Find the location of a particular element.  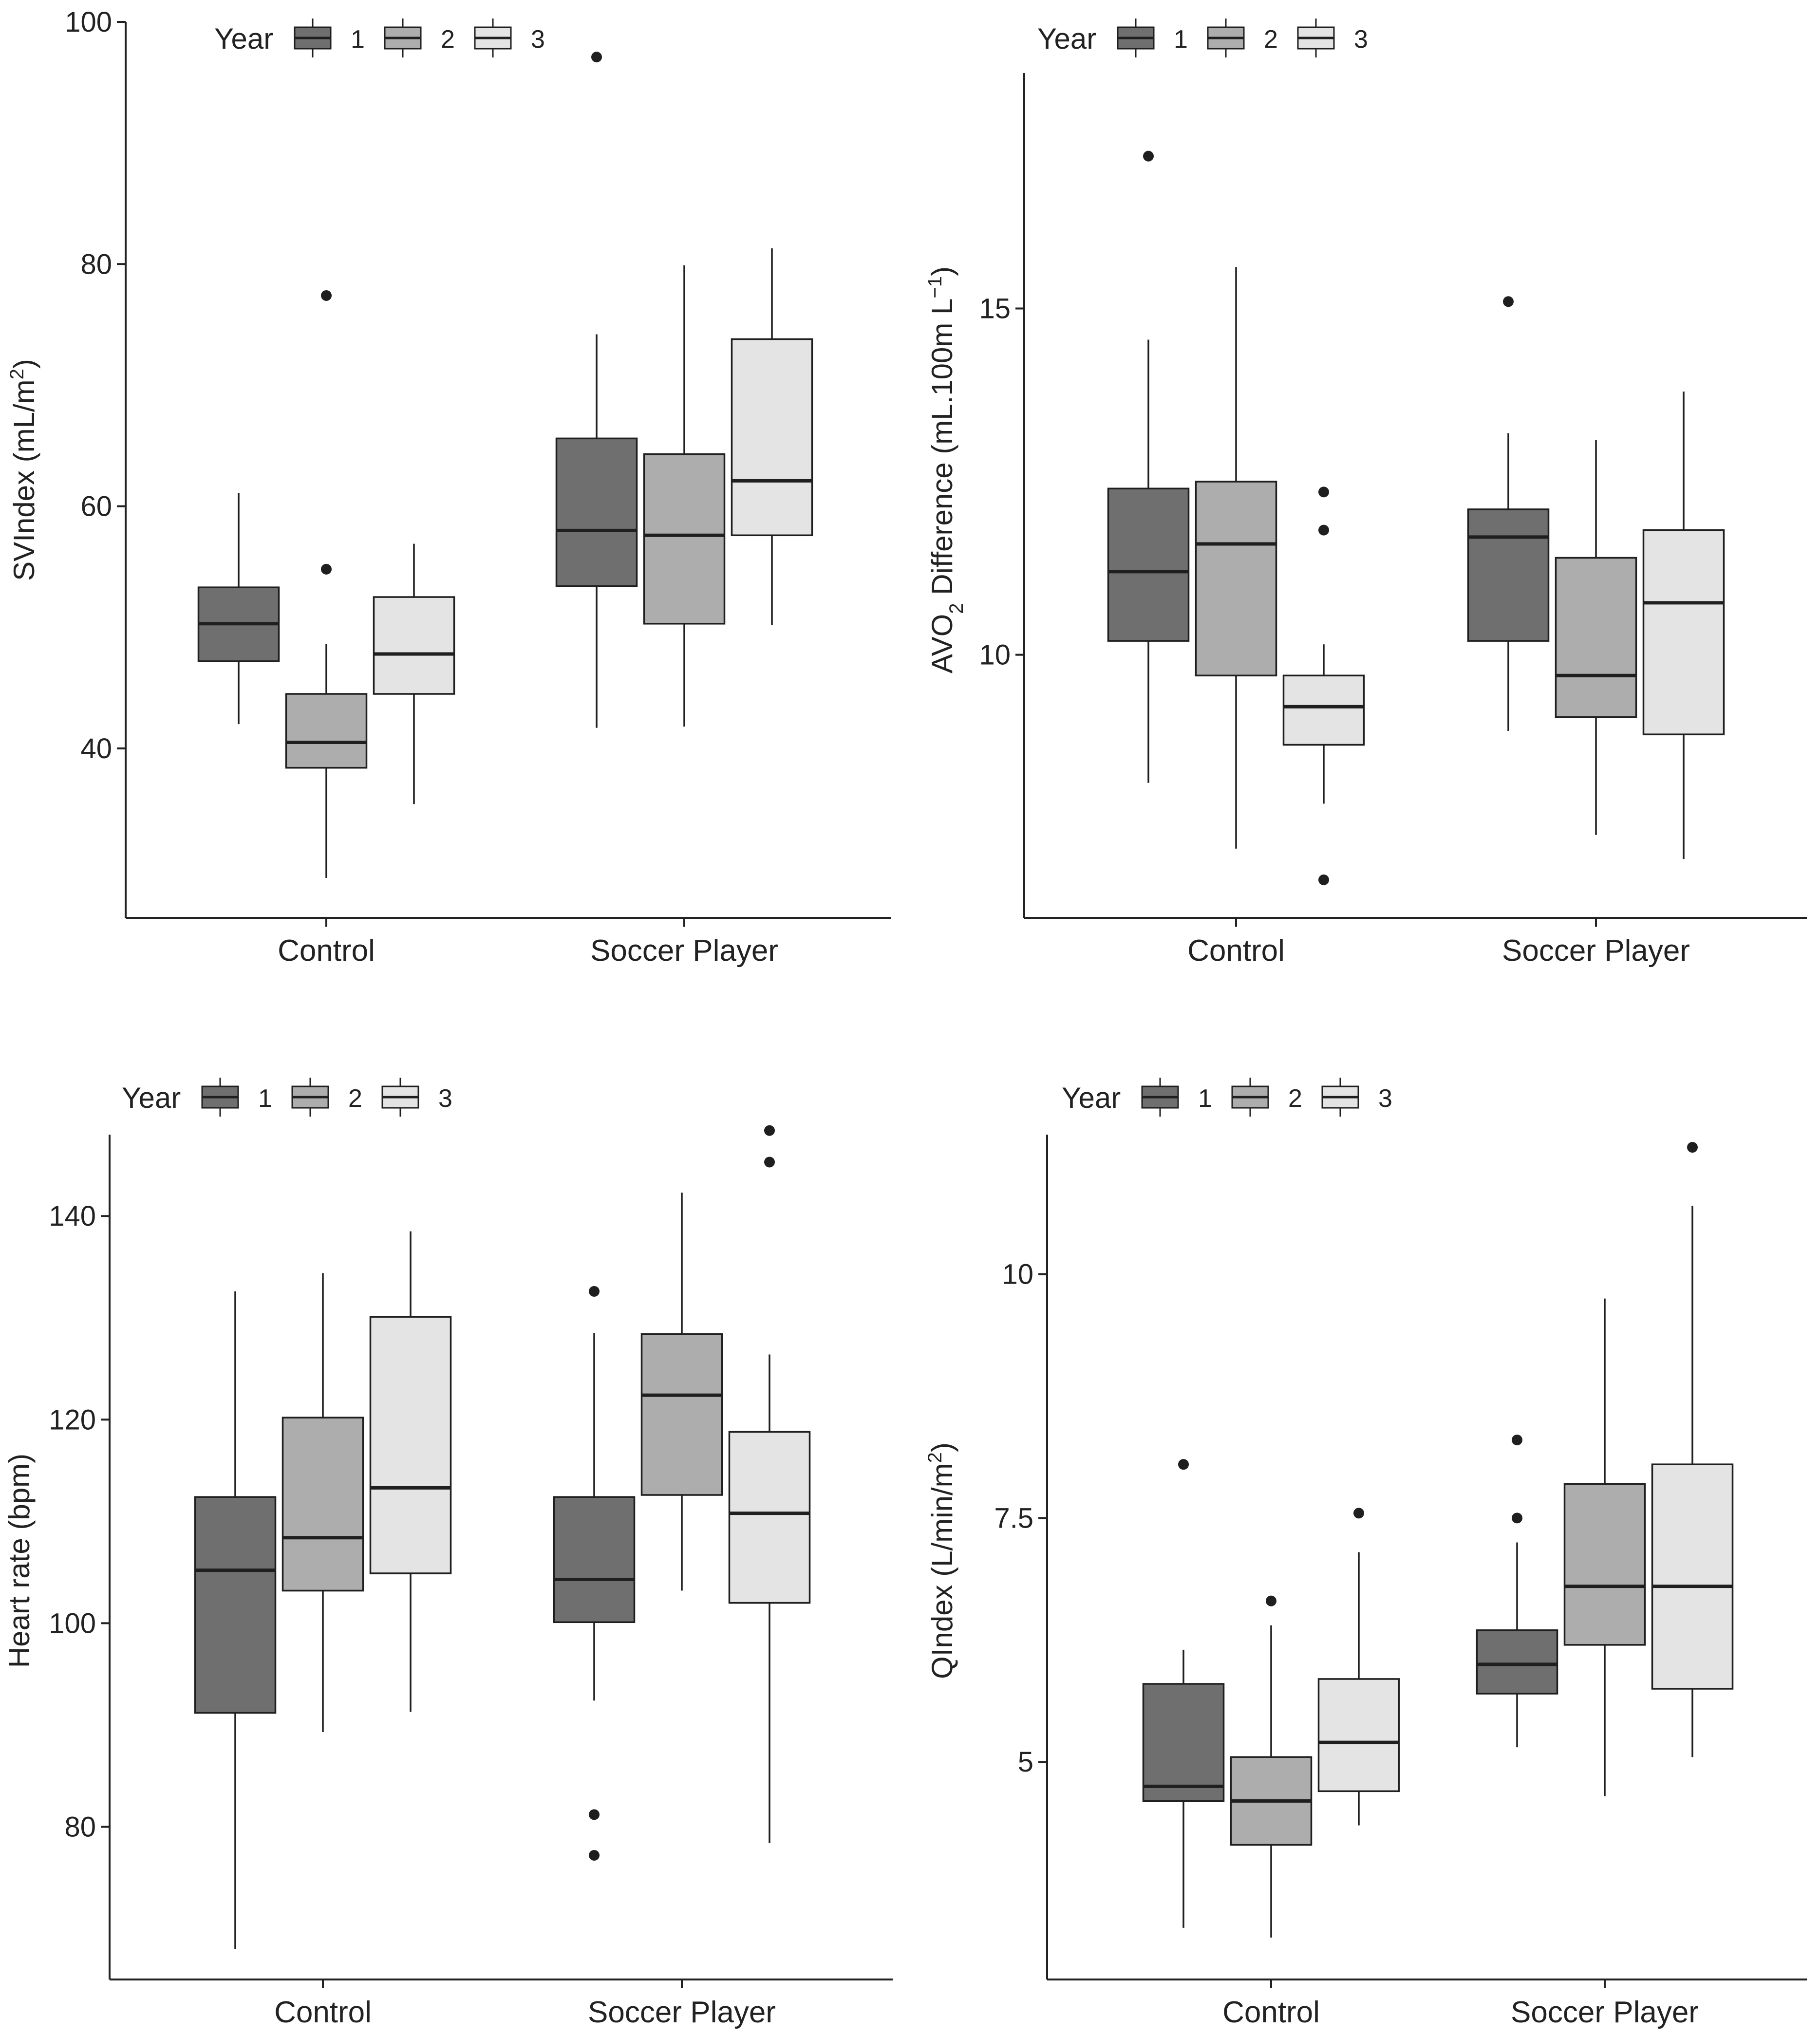

y-tick-label: 7.5 is located at coordinates (1013, 1518).